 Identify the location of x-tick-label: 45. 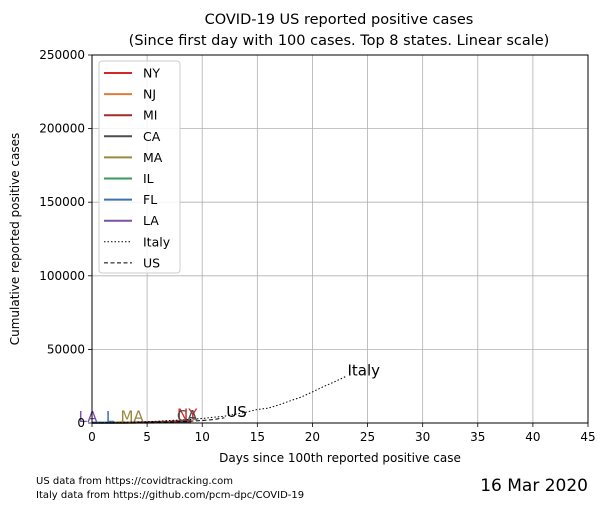
(587, 437).